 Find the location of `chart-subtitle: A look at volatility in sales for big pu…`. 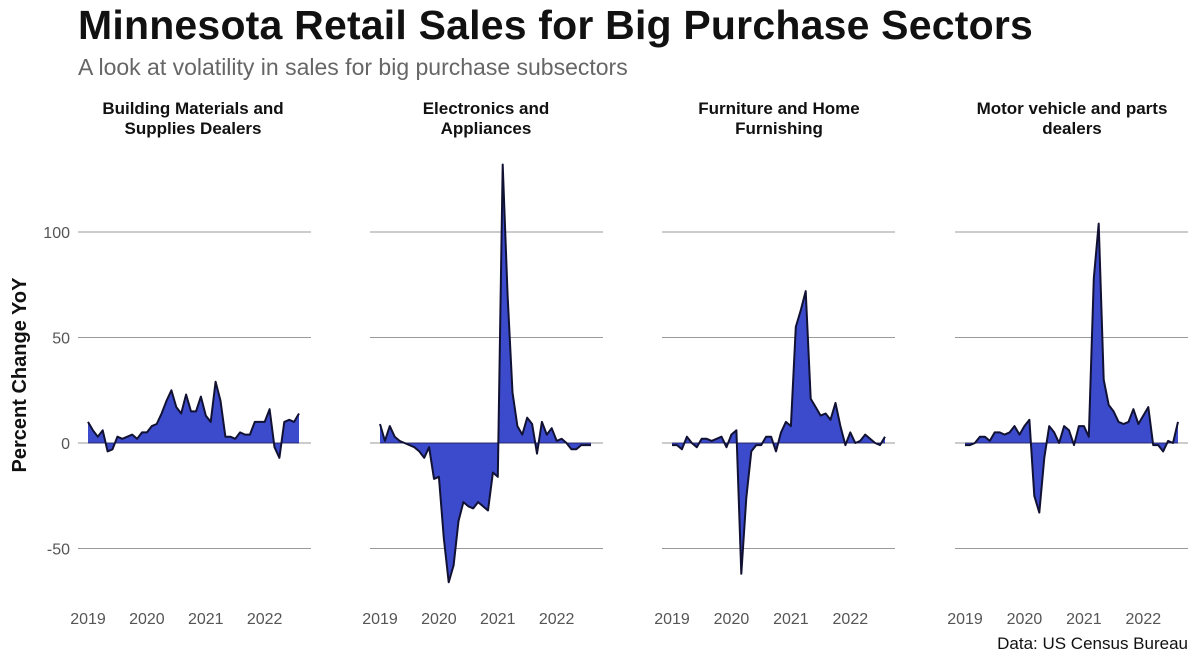

chart-subtitle: A look at volatility in sales for big pu… is located at coordinates (353, 67).